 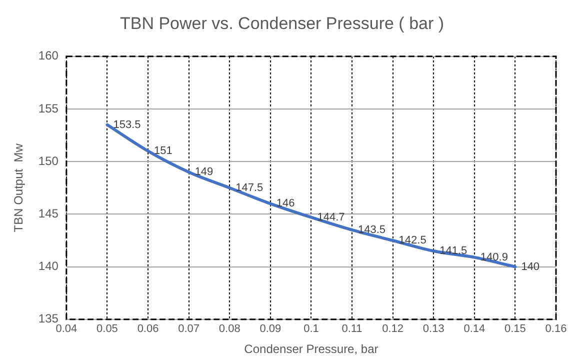 What do you see at coordinates (19, 187) in the screenshot?
I see `y-axis-title: TBN Output Mw` at bounding box center [19, 187].